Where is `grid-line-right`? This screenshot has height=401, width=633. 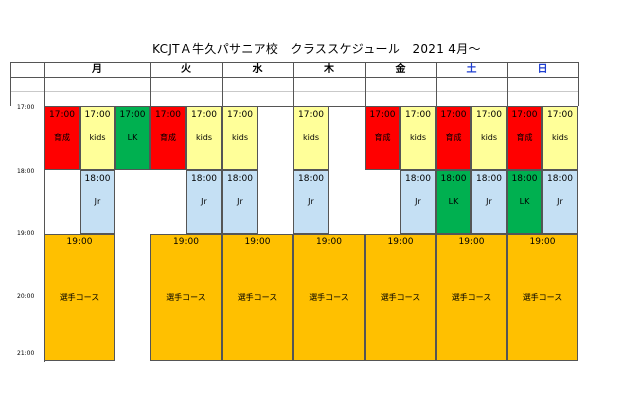
grid-line-right is located at coordinates (578, 84).